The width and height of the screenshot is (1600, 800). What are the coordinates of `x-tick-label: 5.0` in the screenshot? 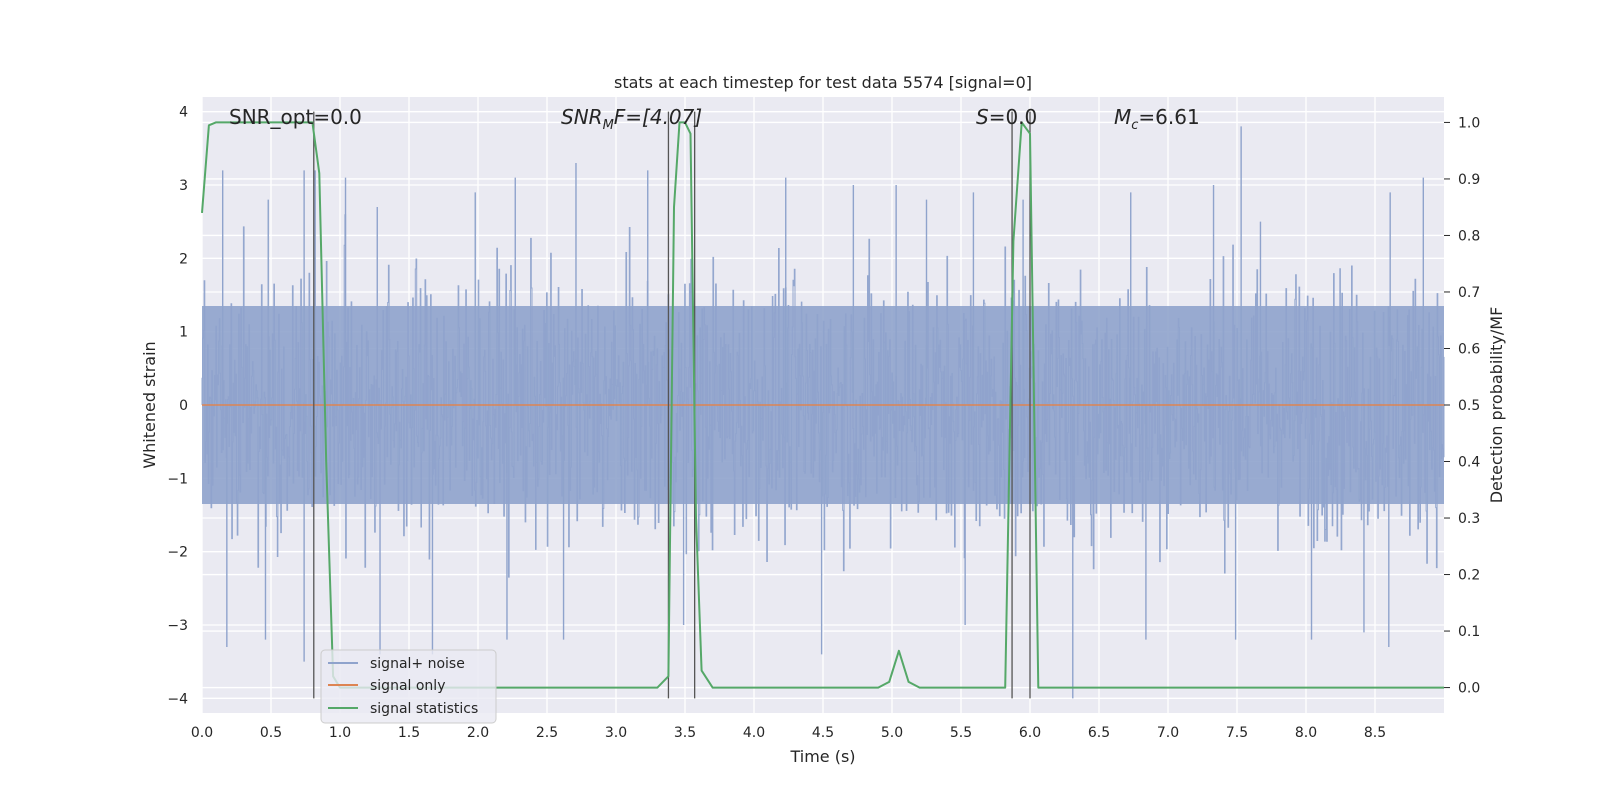 It's located at (892, 733).